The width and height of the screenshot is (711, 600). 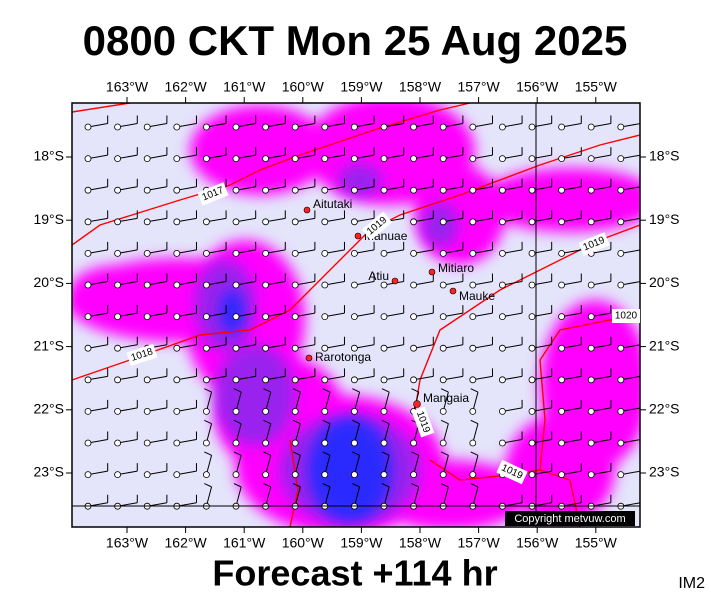 I want to click on lat-label: 23°S, so click(x=48, y=472).